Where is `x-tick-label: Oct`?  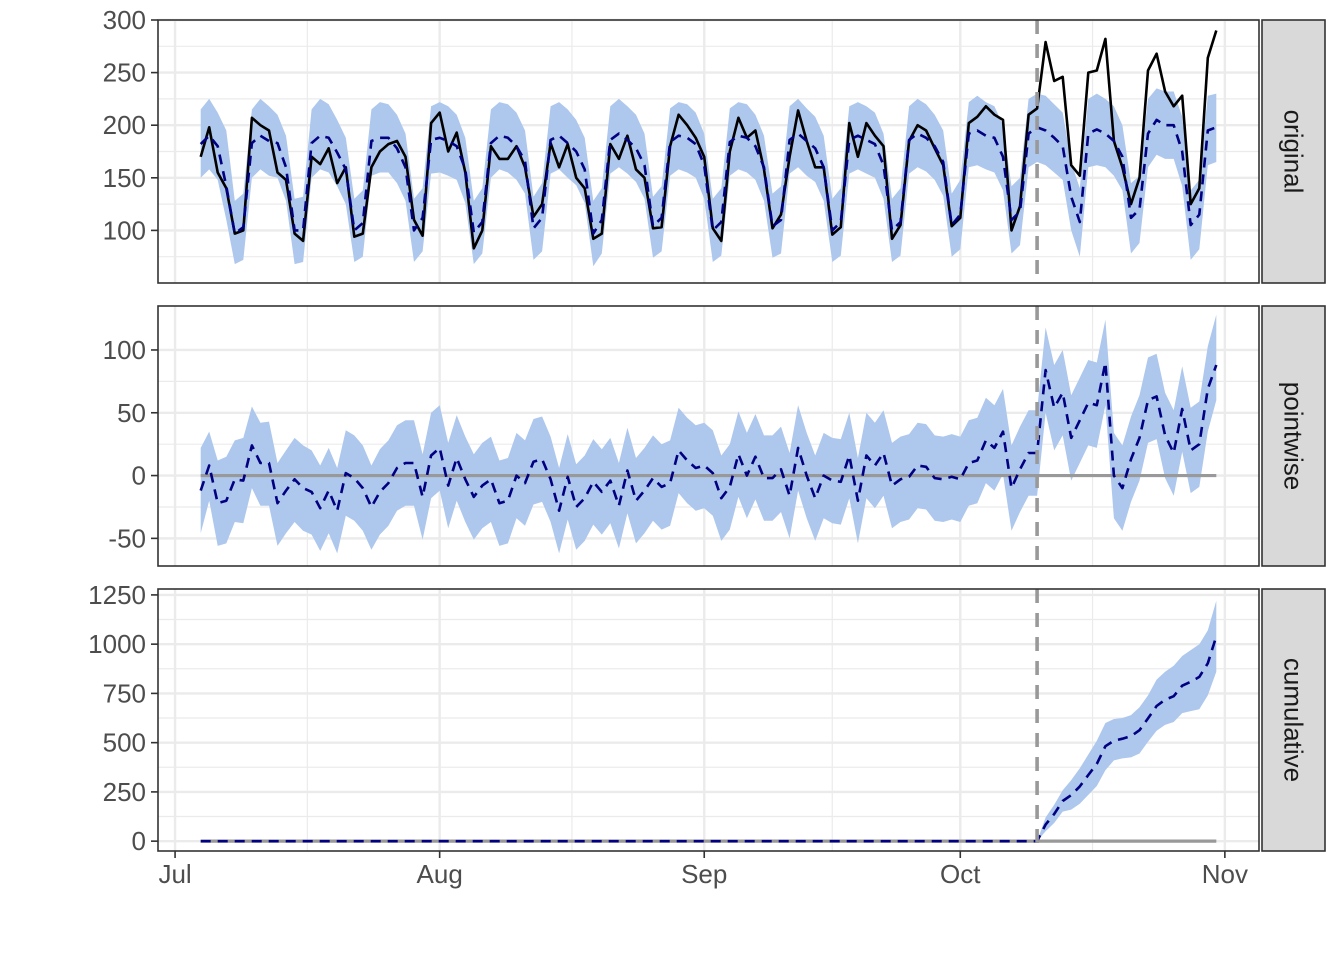
x-tick-label: Oct is located at coordinates (960, 874).